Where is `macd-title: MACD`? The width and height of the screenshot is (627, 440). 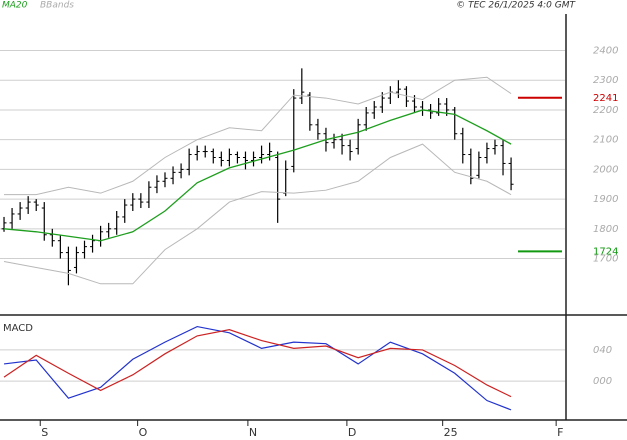
macd-title: MACD is located at coordinates (18, 328).